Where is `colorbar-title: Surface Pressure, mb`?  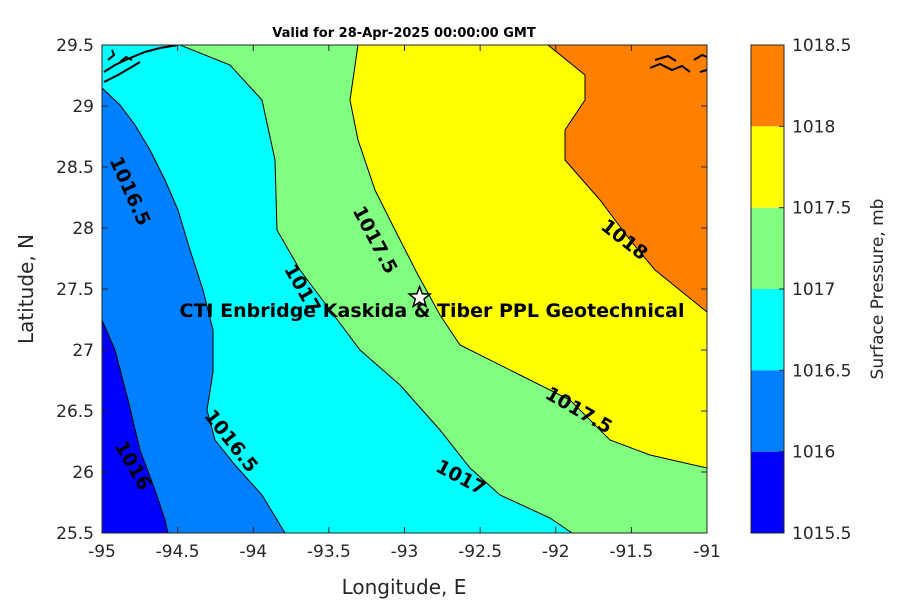
colorbar-title: Surface Pressure, mb is located at coordinates (878, 289).